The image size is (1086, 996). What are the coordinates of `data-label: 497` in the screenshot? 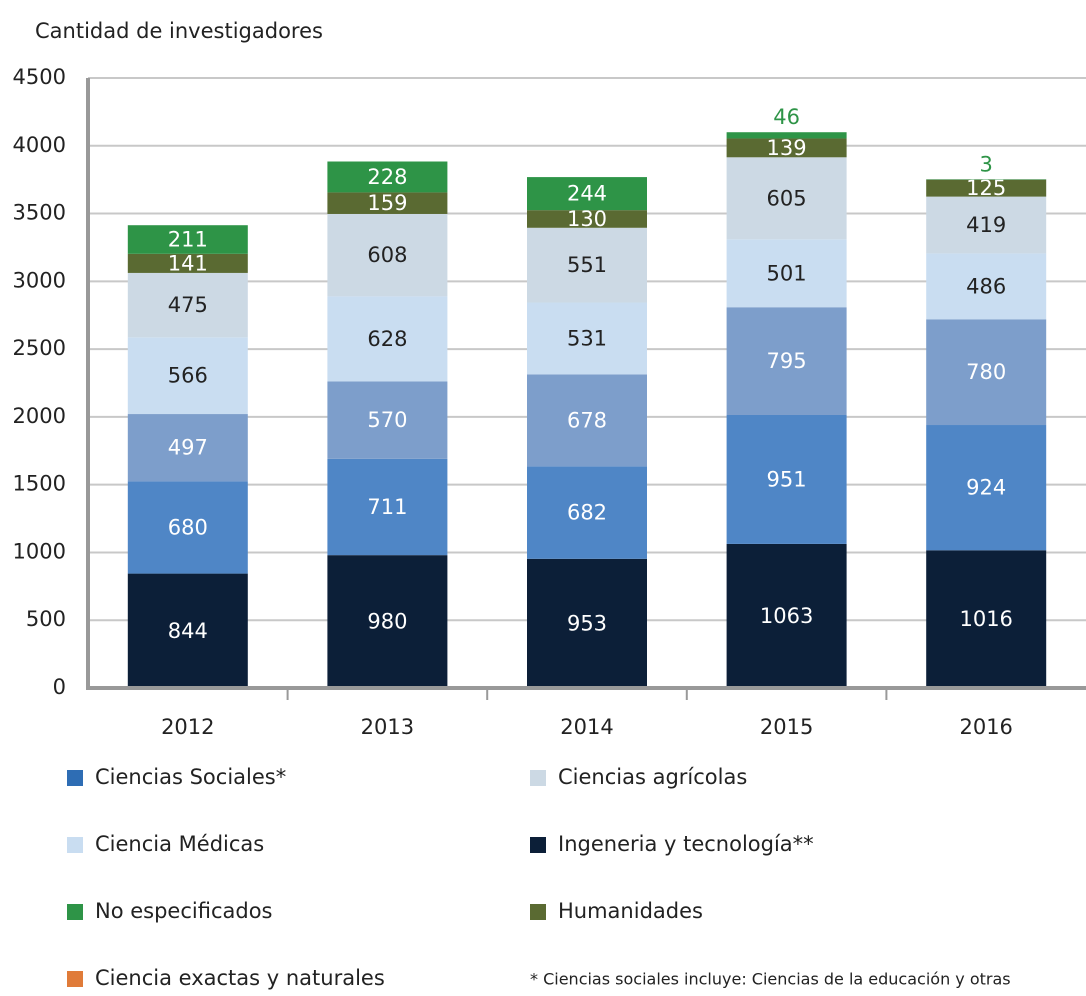 It's located at (188, 448).